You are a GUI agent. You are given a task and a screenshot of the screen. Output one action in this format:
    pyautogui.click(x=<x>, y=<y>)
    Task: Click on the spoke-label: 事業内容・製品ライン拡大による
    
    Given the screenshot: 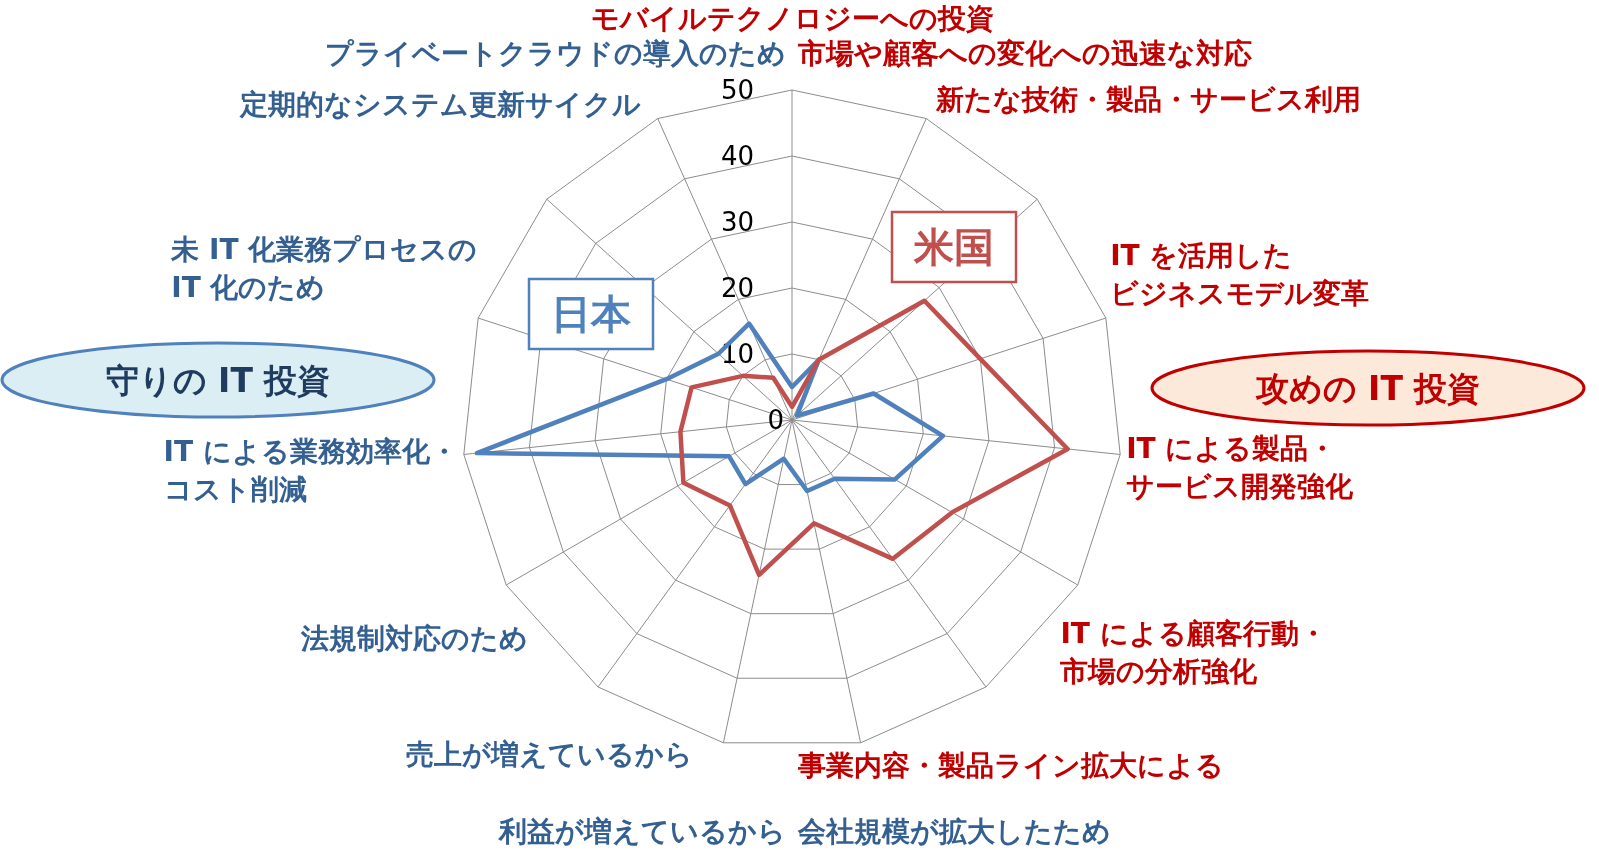 What is the action you would take?
    pyautogui.click(x=1010, y=765)
    